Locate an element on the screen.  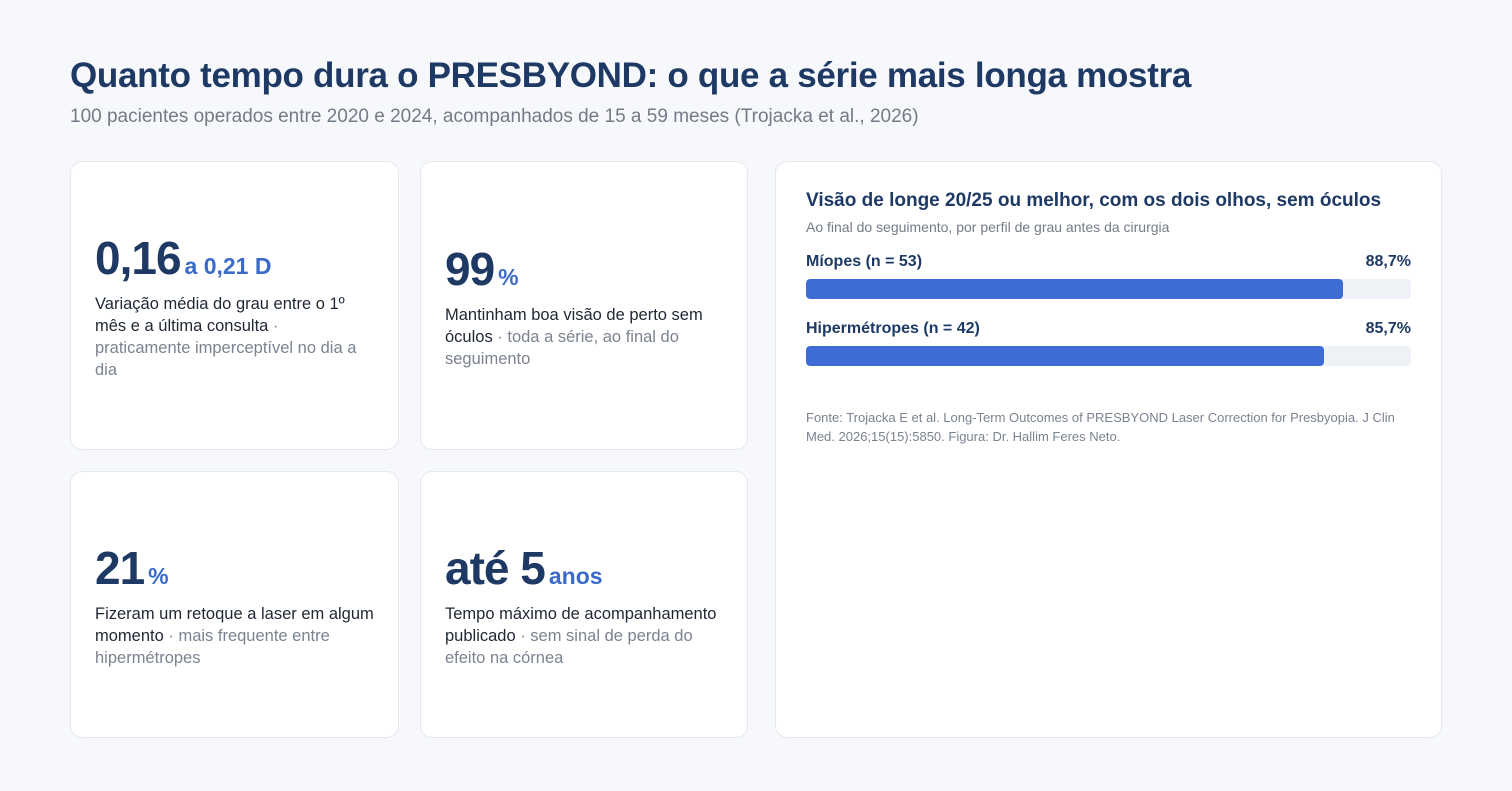
stat-value: 99 is located at coordinates (470, 268).